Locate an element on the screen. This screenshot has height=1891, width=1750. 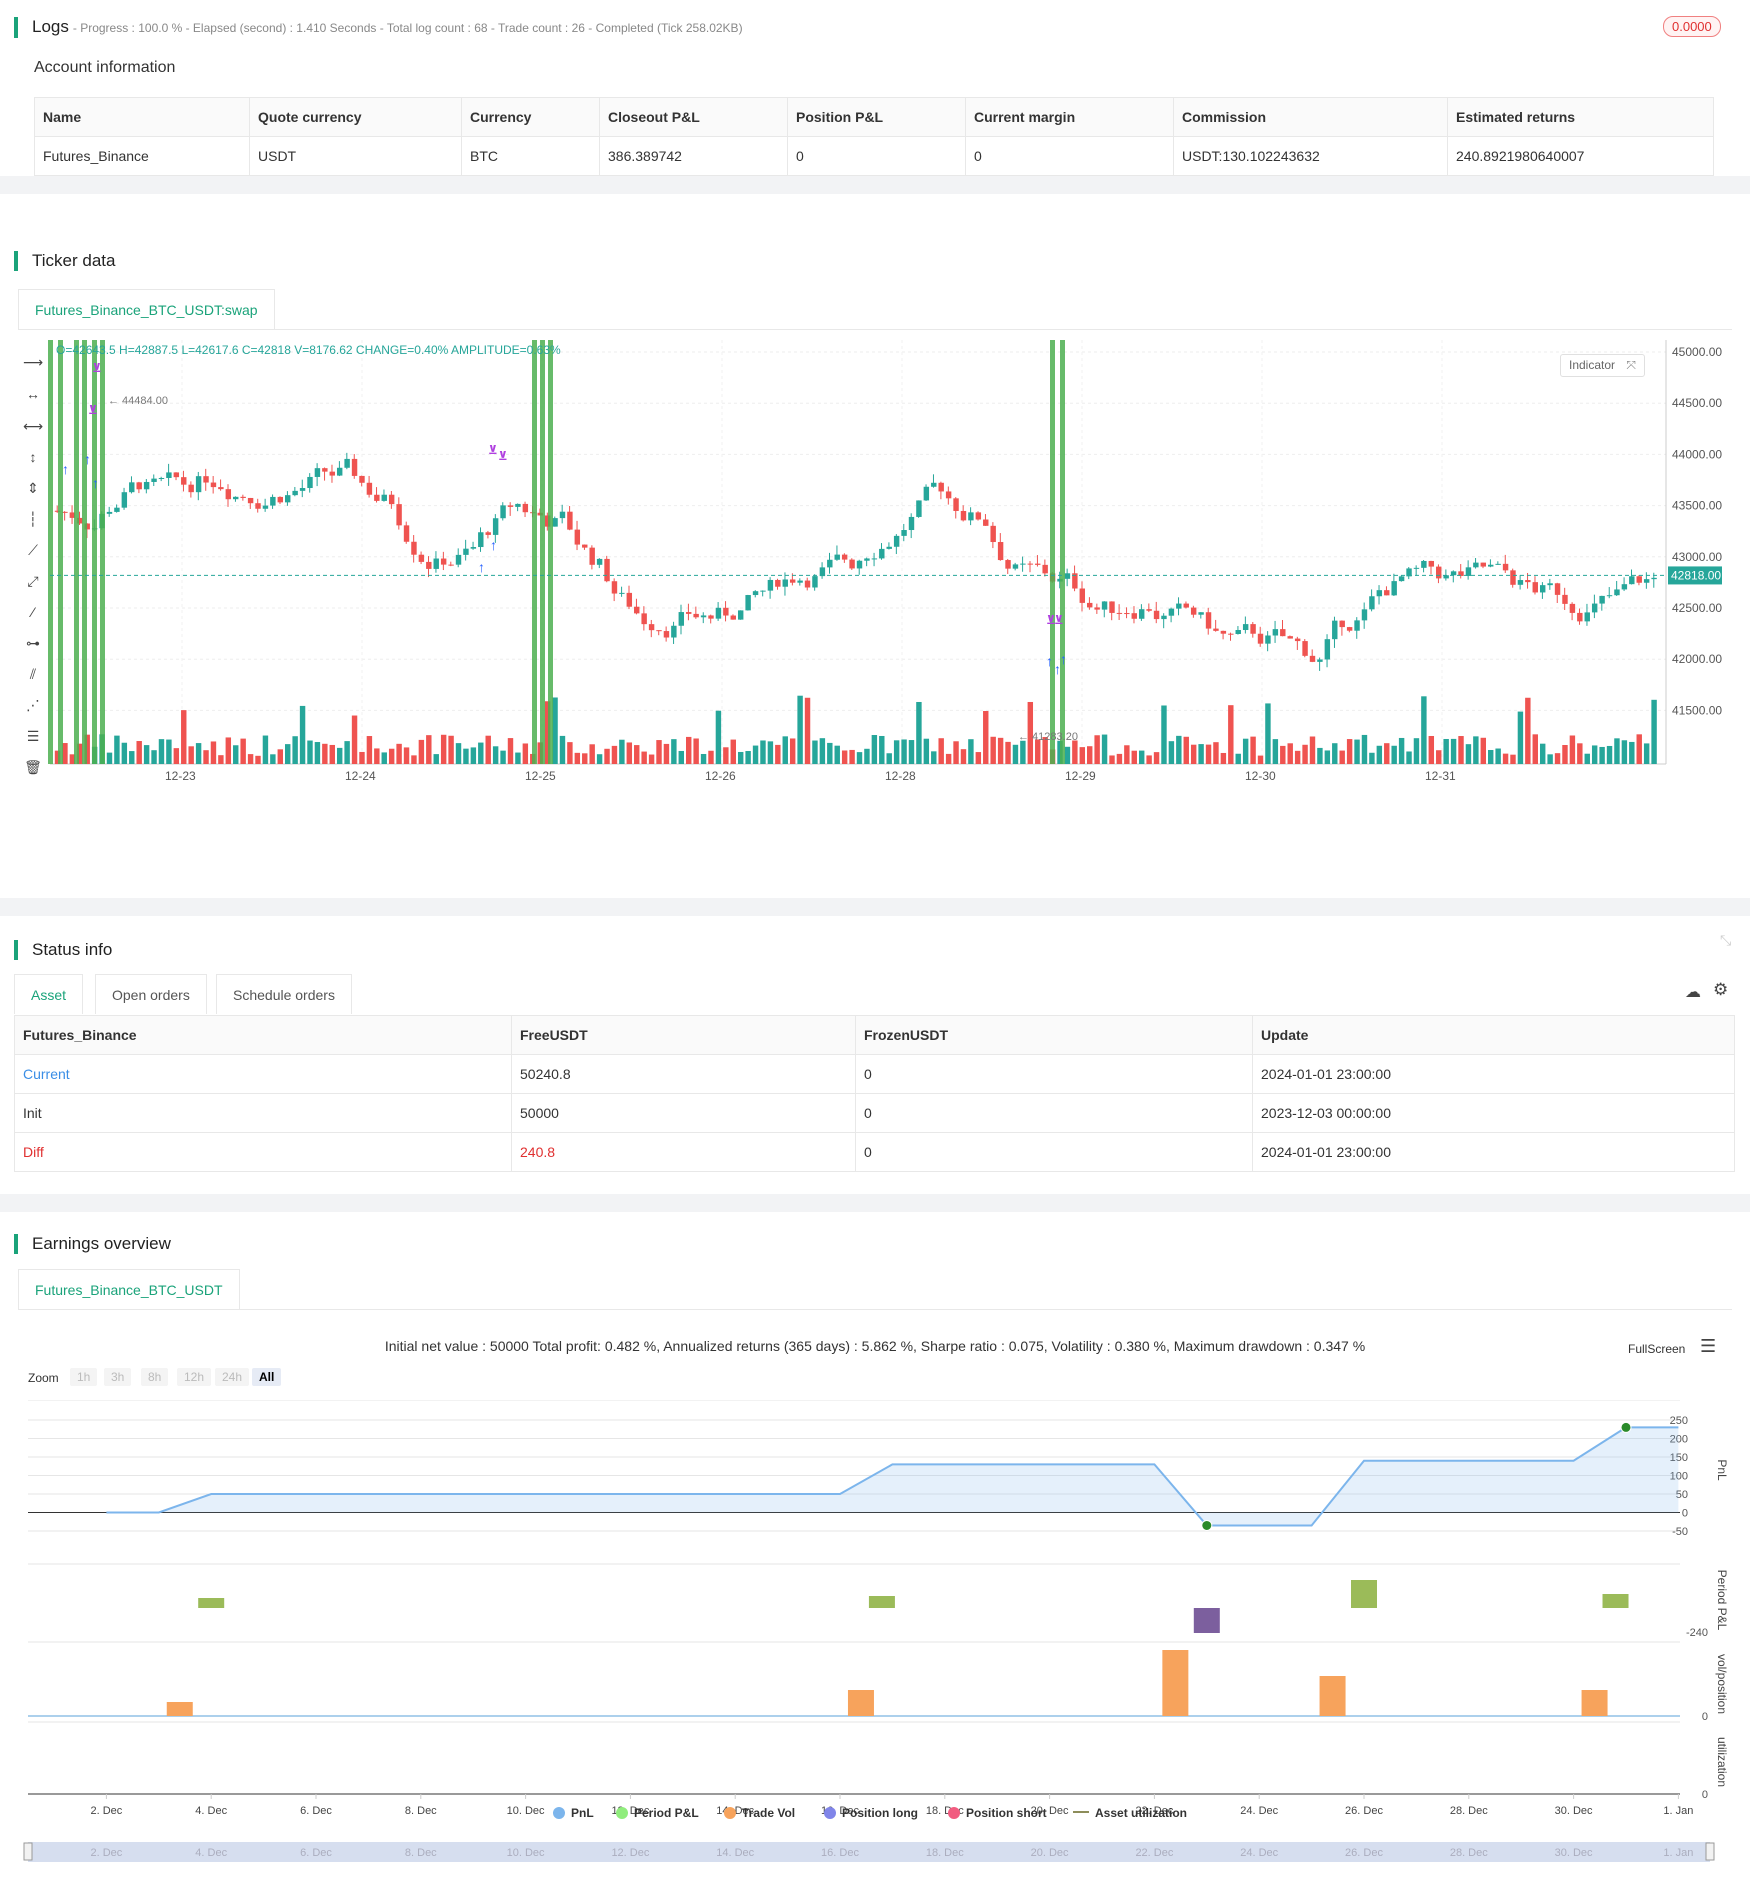
parallel-line-icon: ⫽ is located at coordinates (33, 674).